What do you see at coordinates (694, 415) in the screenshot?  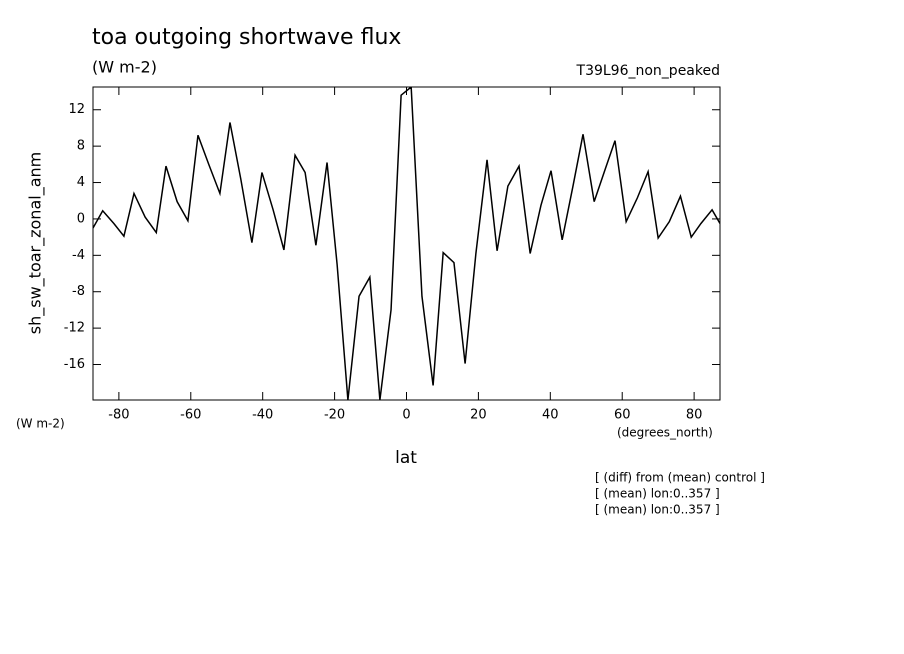 I see `x-tick-label: 80` at bounding box center [694, 415].